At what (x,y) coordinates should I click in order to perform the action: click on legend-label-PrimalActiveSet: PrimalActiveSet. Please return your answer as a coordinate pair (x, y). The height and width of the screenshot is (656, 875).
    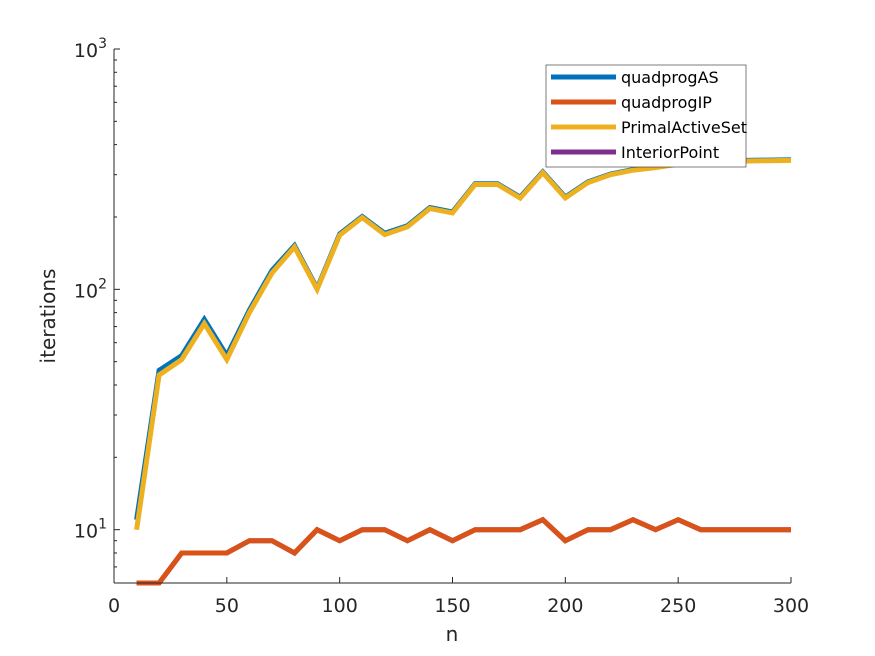
    Looking at the image, I should click on (684, 127).